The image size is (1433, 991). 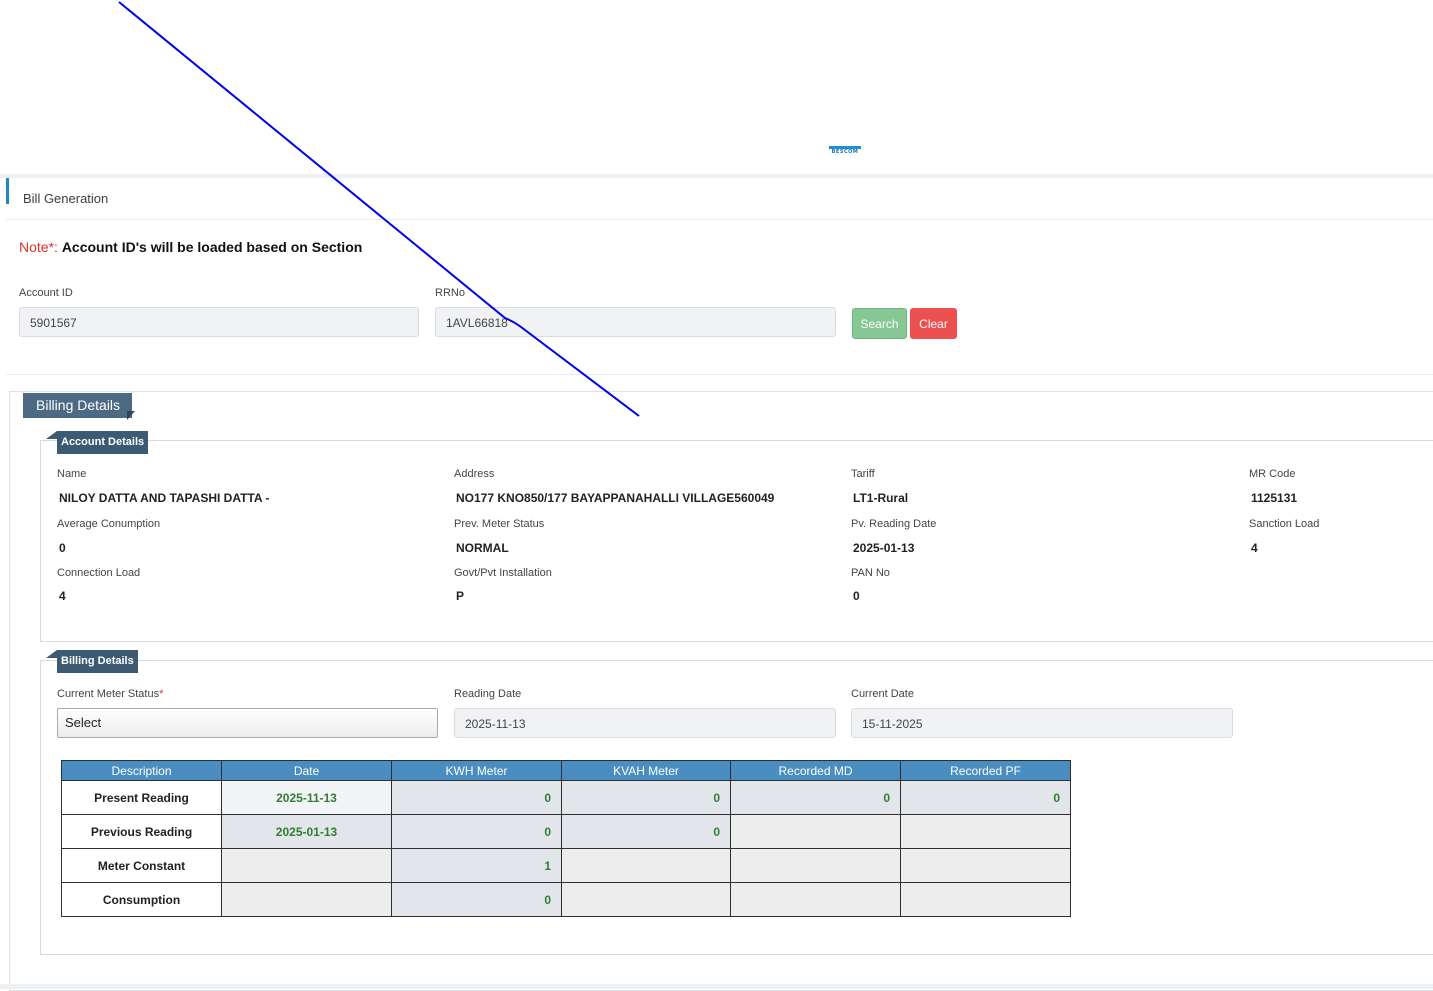 What do you see at coordinates (815, 899) in the screenshot?
I see `consumption-md` at bounding box center [815, 899].